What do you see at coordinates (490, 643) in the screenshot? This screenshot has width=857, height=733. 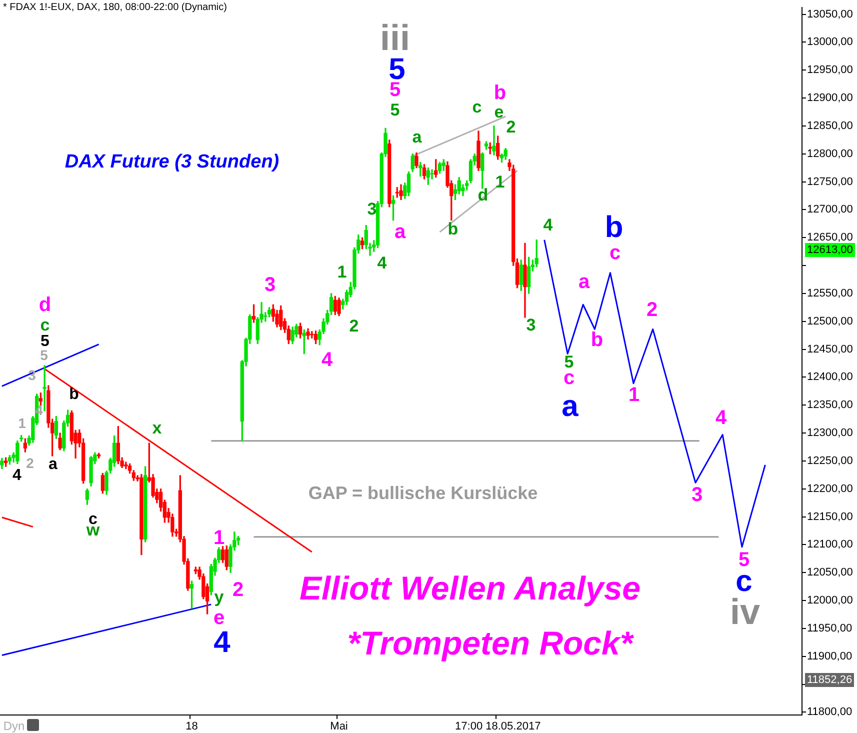 I see `annotation: *Trompeten Rock*` at bounding box center [490, 643].